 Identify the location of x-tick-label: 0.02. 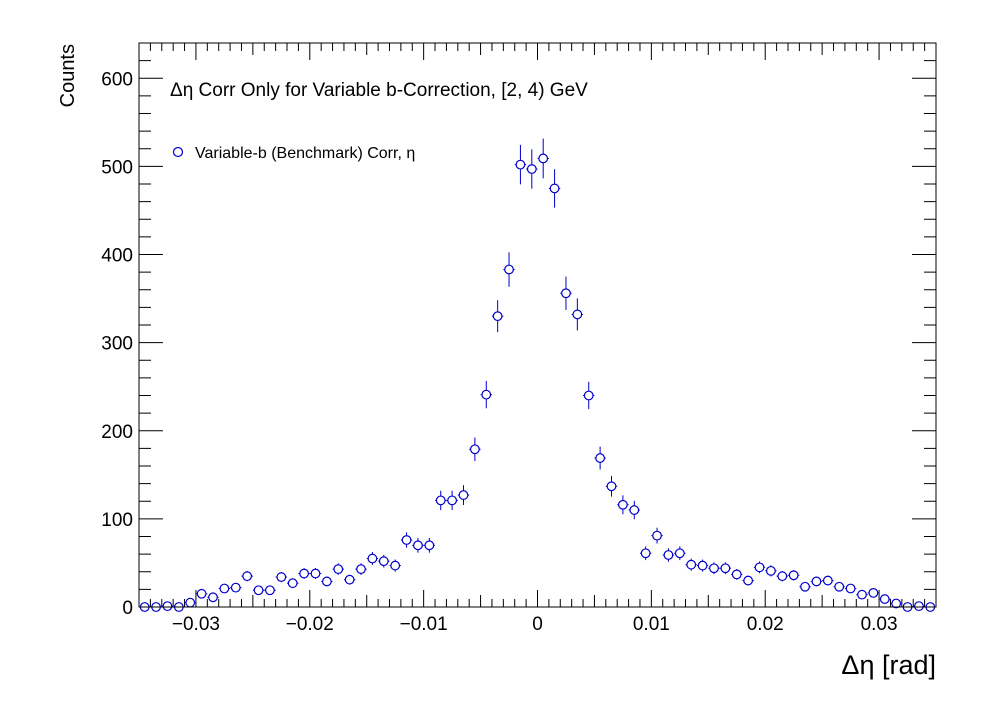
(765, 624).